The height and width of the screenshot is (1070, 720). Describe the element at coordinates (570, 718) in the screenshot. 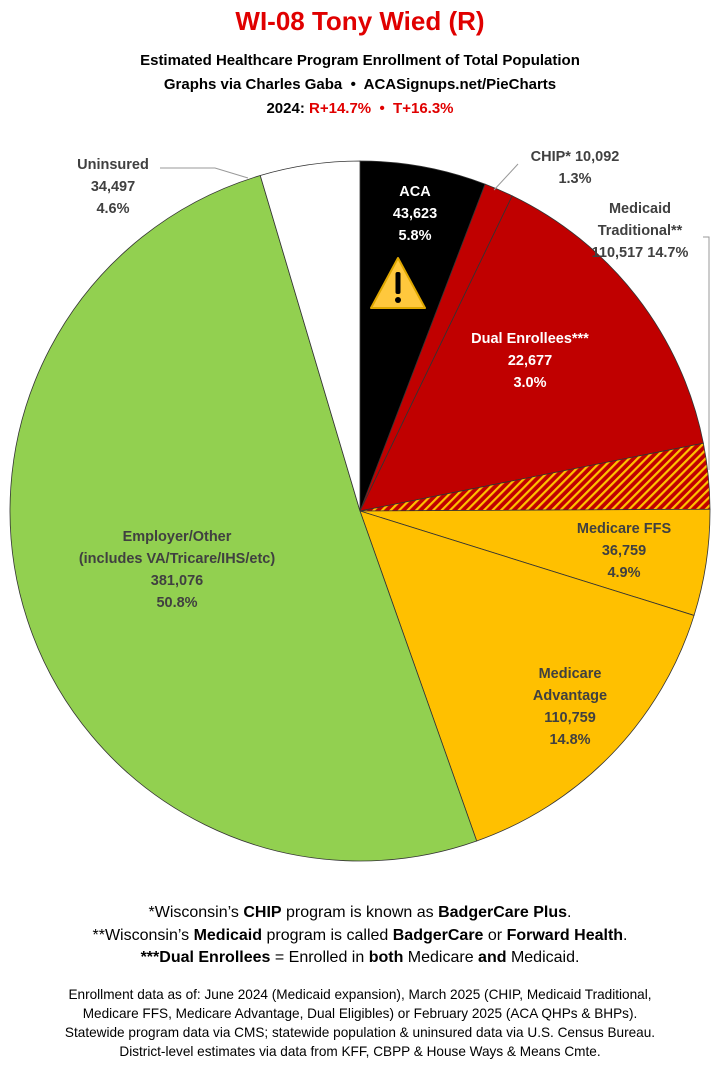

I see `value-label: 110,759` at that location.